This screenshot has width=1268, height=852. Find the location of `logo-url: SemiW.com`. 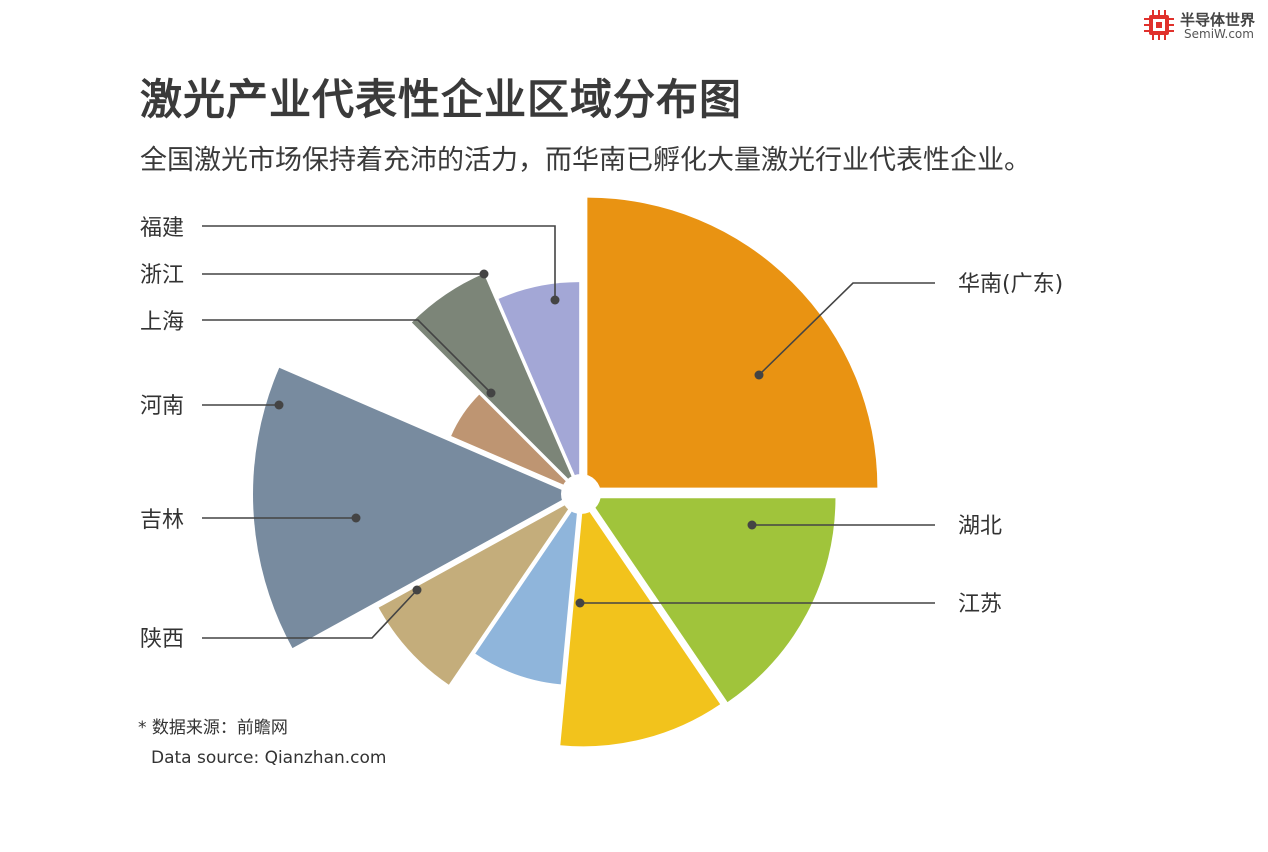

logo-url: SemiW.com is located at coordinates (1219, 34).